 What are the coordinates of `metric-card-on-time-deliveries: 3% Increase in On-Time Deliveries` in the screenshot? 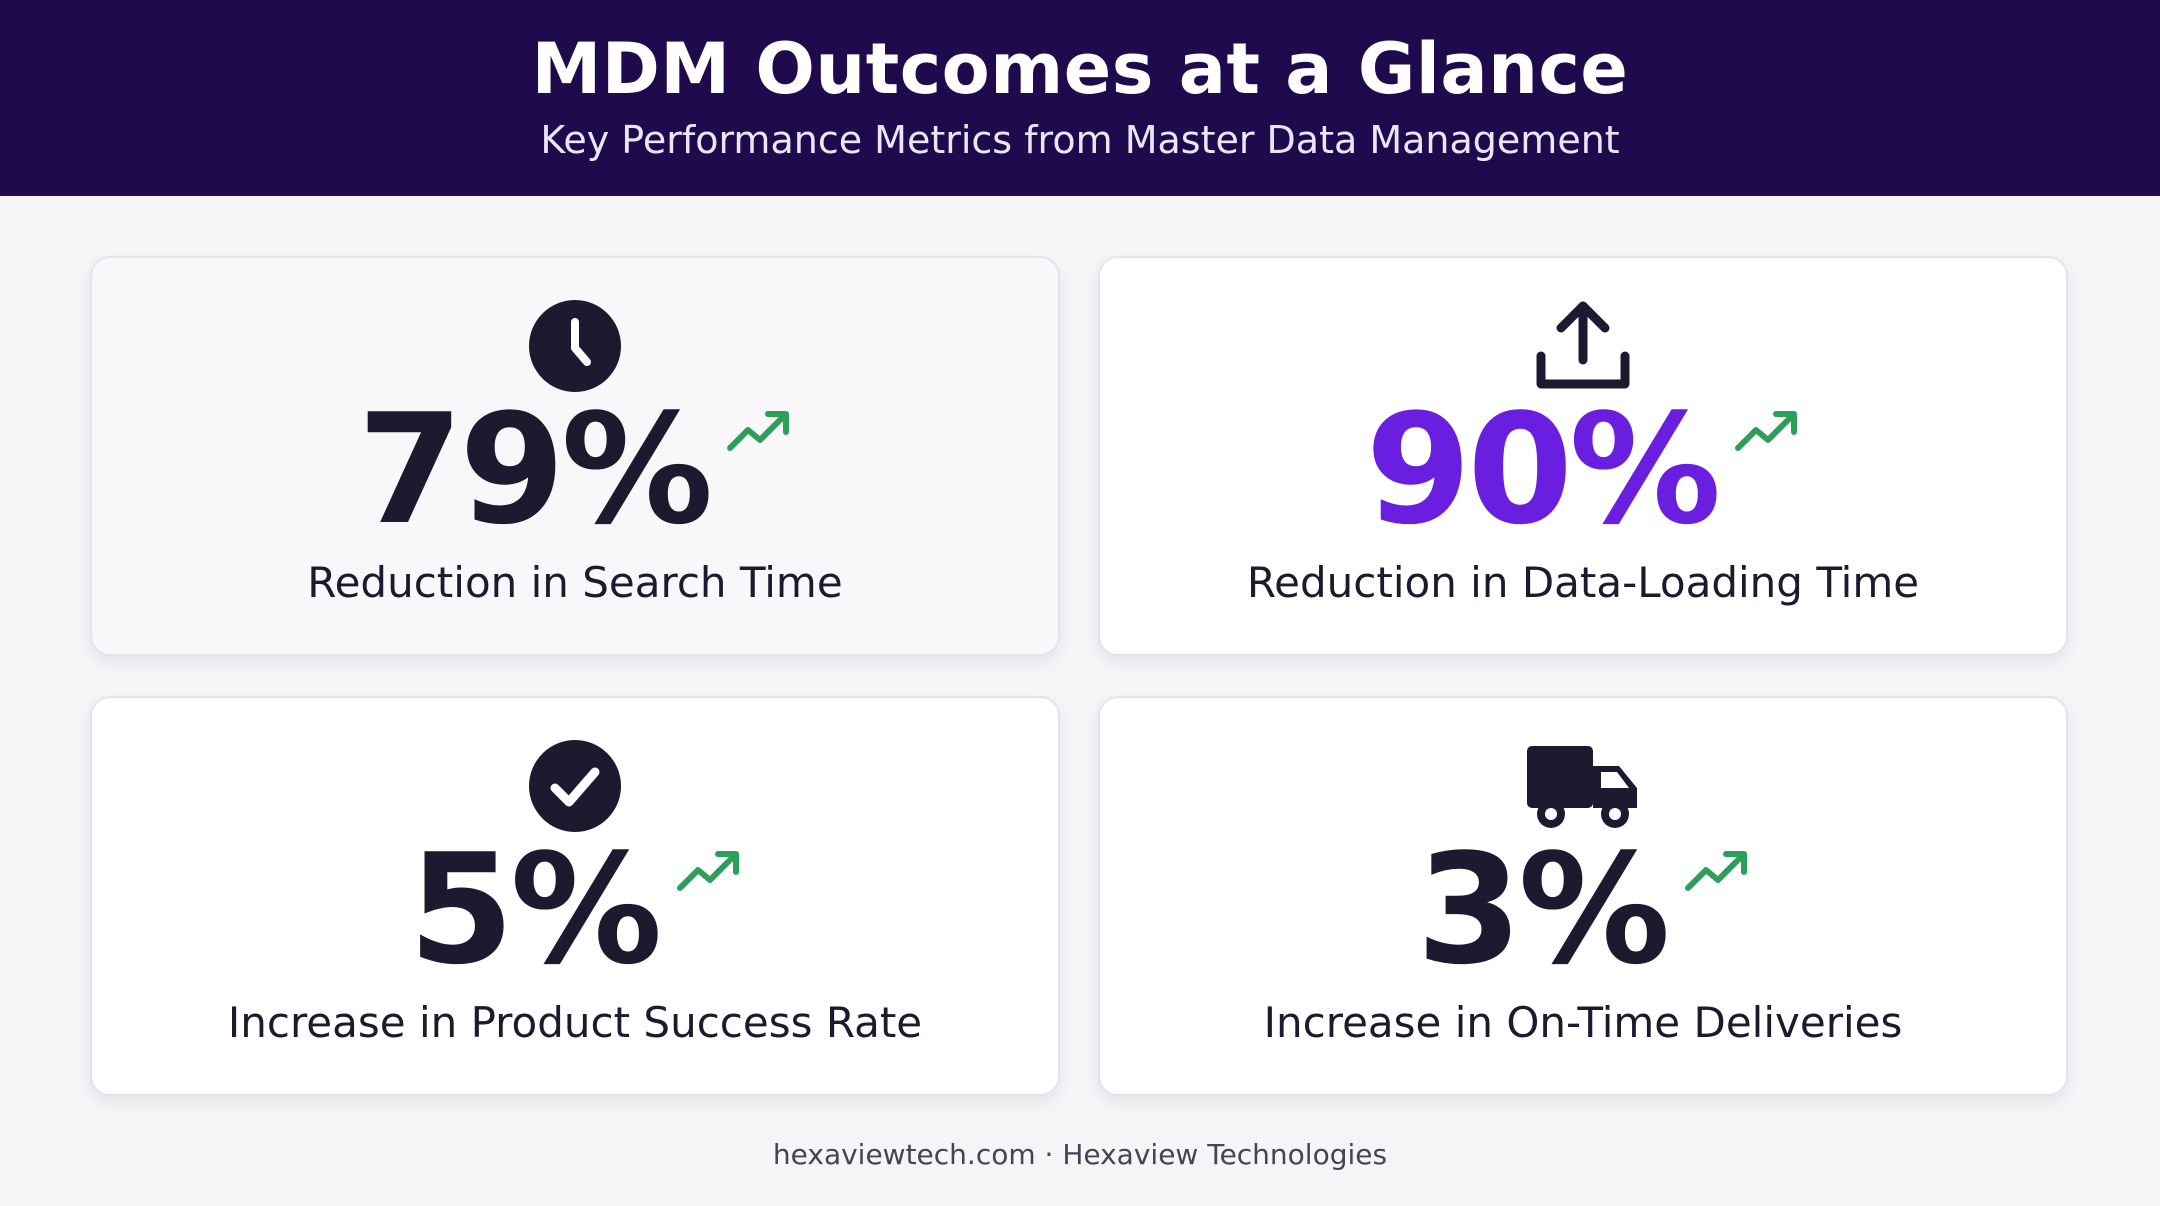 It's located at (1583, 896).